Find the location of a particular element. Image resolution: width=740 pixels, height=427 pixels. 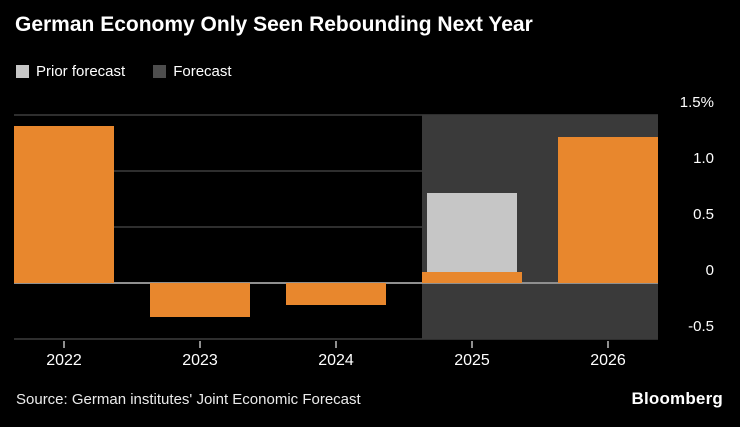

bar-2025 is located at coordinates (472, 277).